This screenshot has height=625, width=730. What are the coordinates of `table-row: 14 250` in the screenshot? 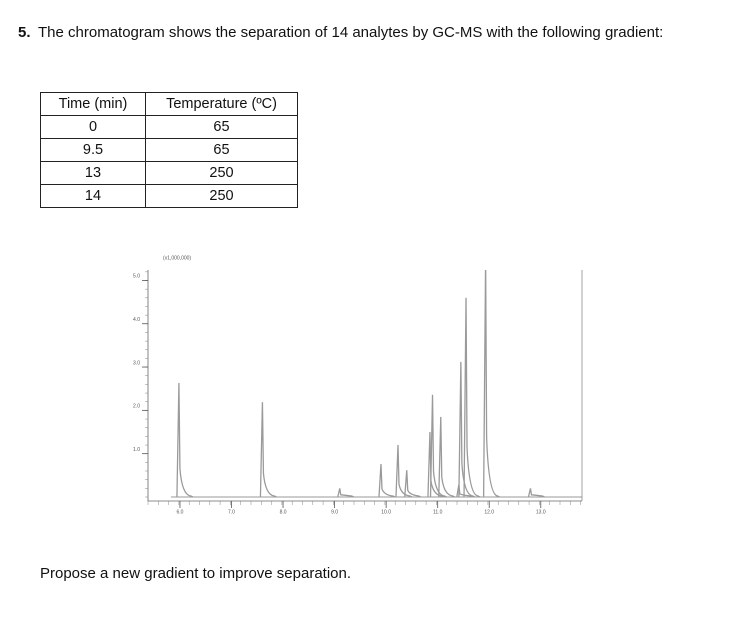 It's located at (169, 196).